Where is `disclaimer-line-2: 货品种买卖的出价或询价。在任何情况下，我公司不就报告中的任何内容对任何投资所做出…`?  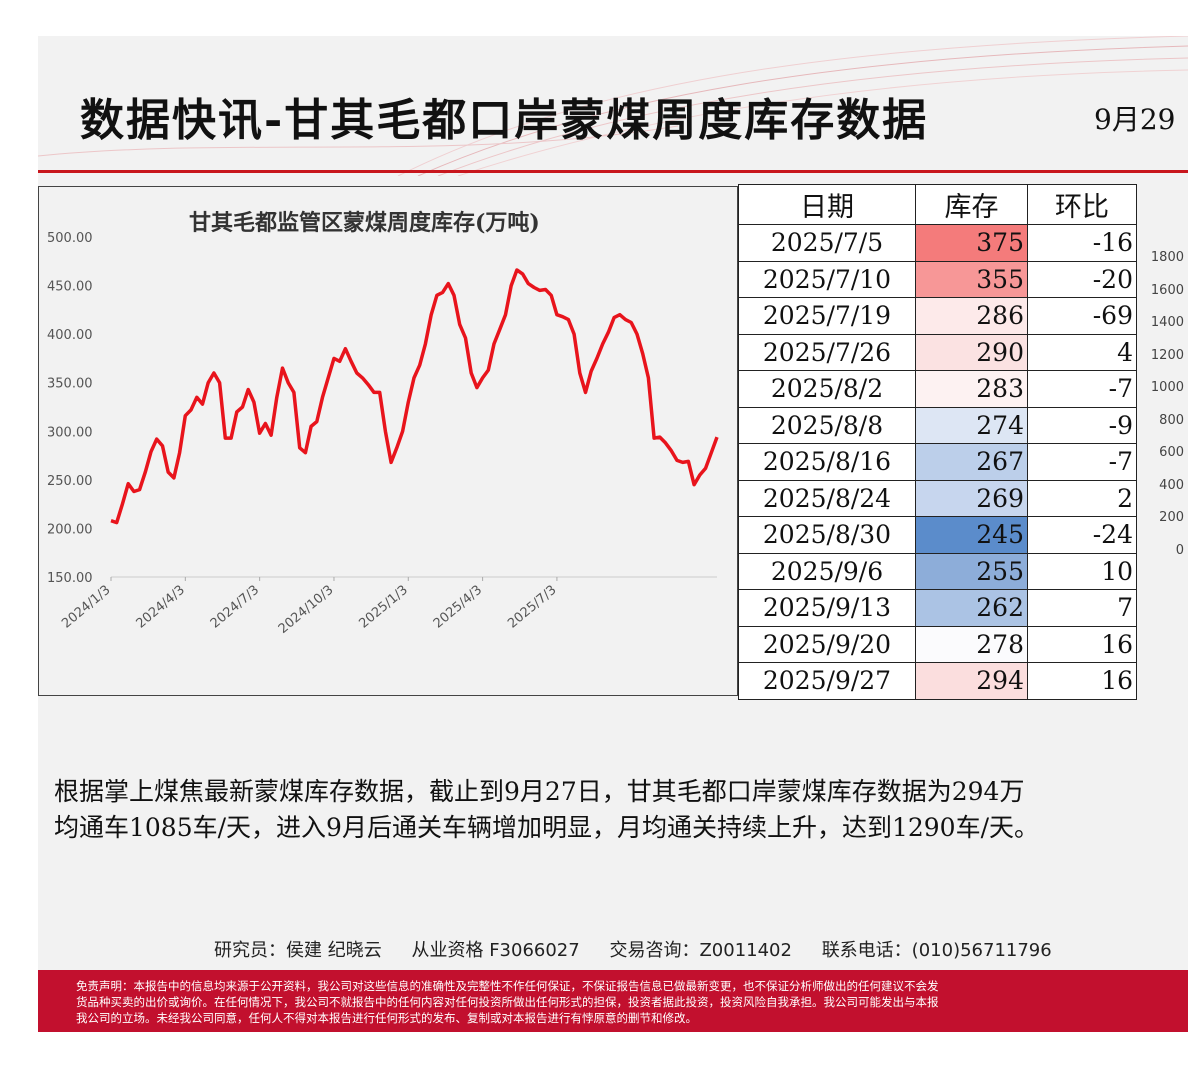 disclaimer-line-2: 货品种买卖的出价或询价。在任何情况下，我公司不就报告中的任何内容对任何投资所做出… is located at coordinates (507, 1002).